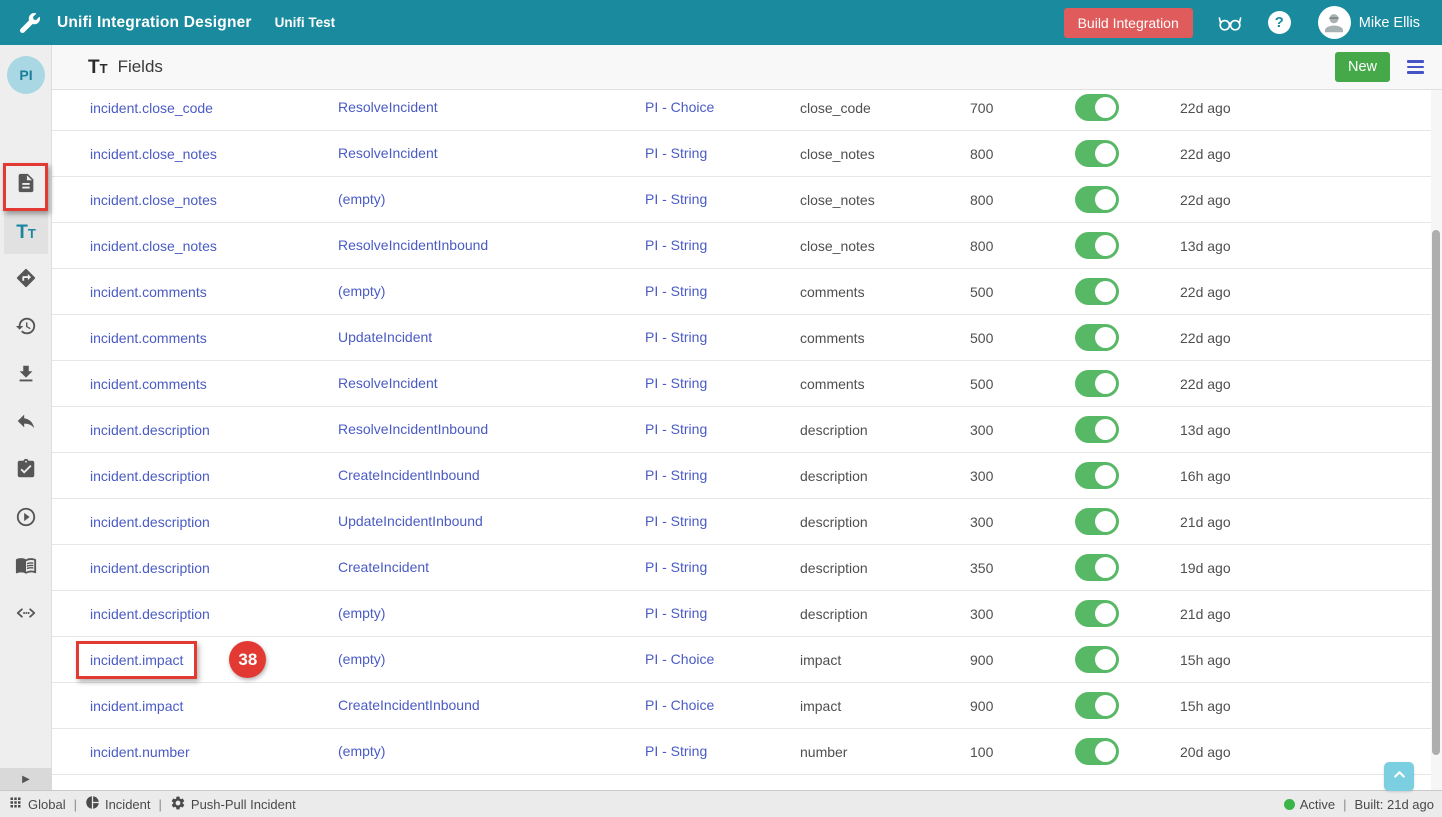 Image resolution: width=1442 pixels, height=817 pixels. What do you see at coordinates (982, 567) in the screenshot?
I see `order-cell: 350` at bounding box center [982, 567].